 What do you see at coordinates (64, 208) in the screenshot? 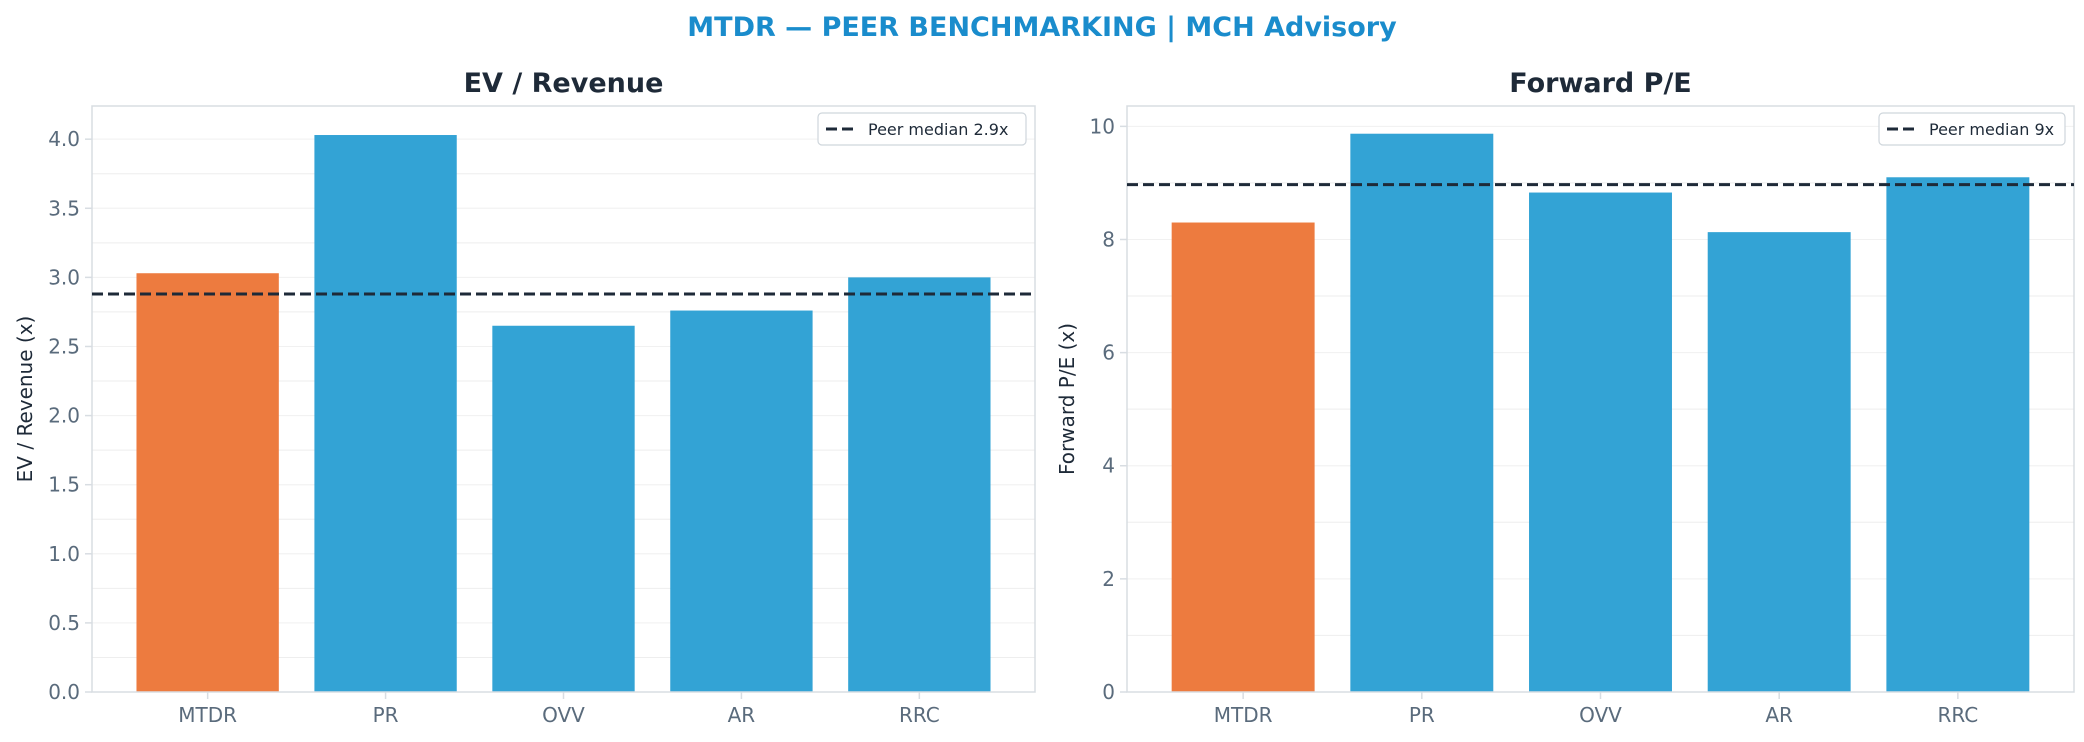
I see `ev-revenue-y-tick-label: 3.5` at bounding box center [64, 208].